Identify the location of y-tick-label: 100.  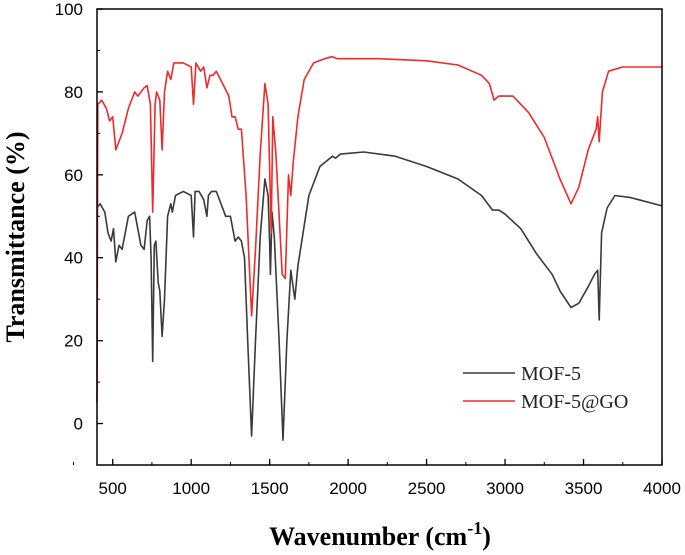
(69, 9).